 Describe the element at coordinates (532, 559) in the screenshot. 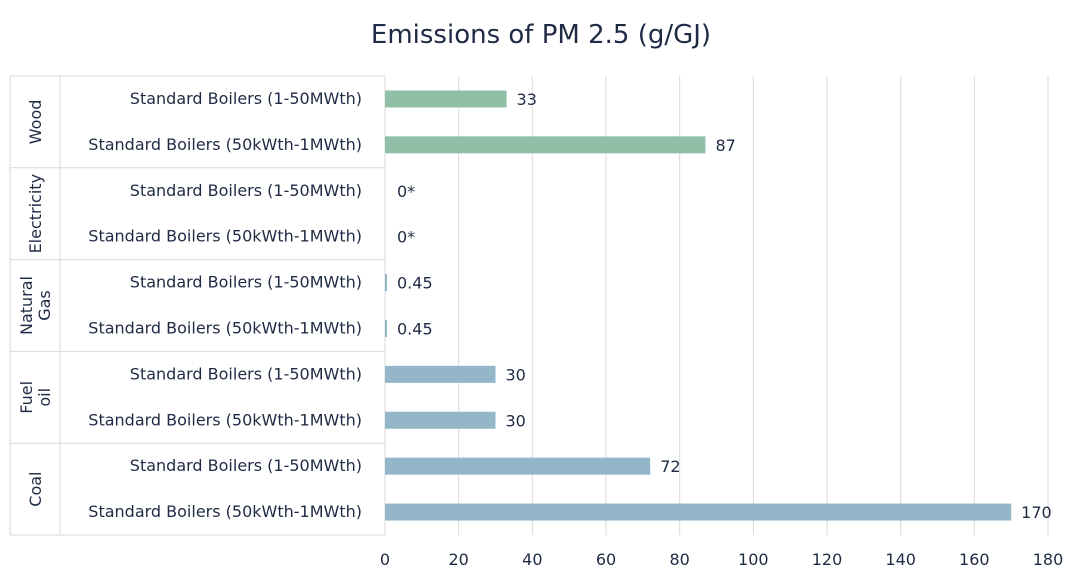

I see `x-tick-label: 40` at that location.